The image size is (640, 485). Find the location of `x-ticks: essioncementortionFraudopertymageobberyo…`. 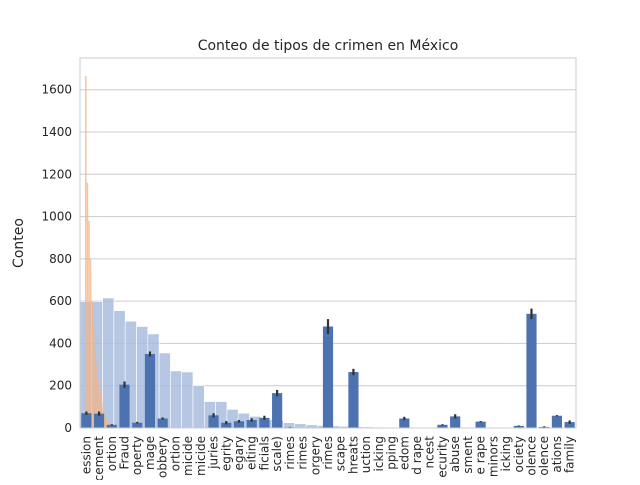

x-ticks: essioncementortionFraudopertymageobberyo… is located at coordinates (327, 458).